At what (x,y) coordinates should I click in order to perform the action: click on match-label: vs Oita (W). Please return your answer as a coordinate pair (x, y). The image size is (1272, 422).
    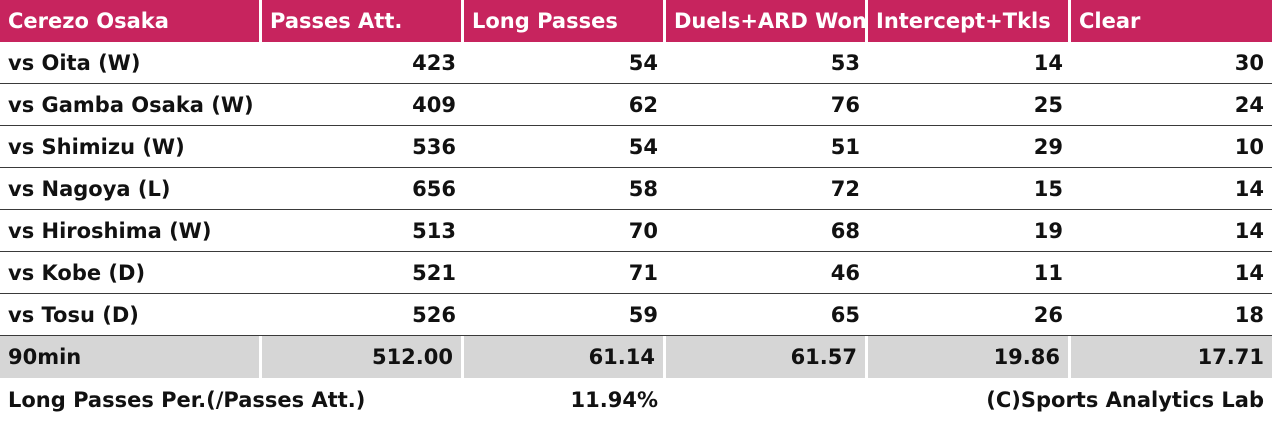
    Looking at the image, I should click on (74, 62).